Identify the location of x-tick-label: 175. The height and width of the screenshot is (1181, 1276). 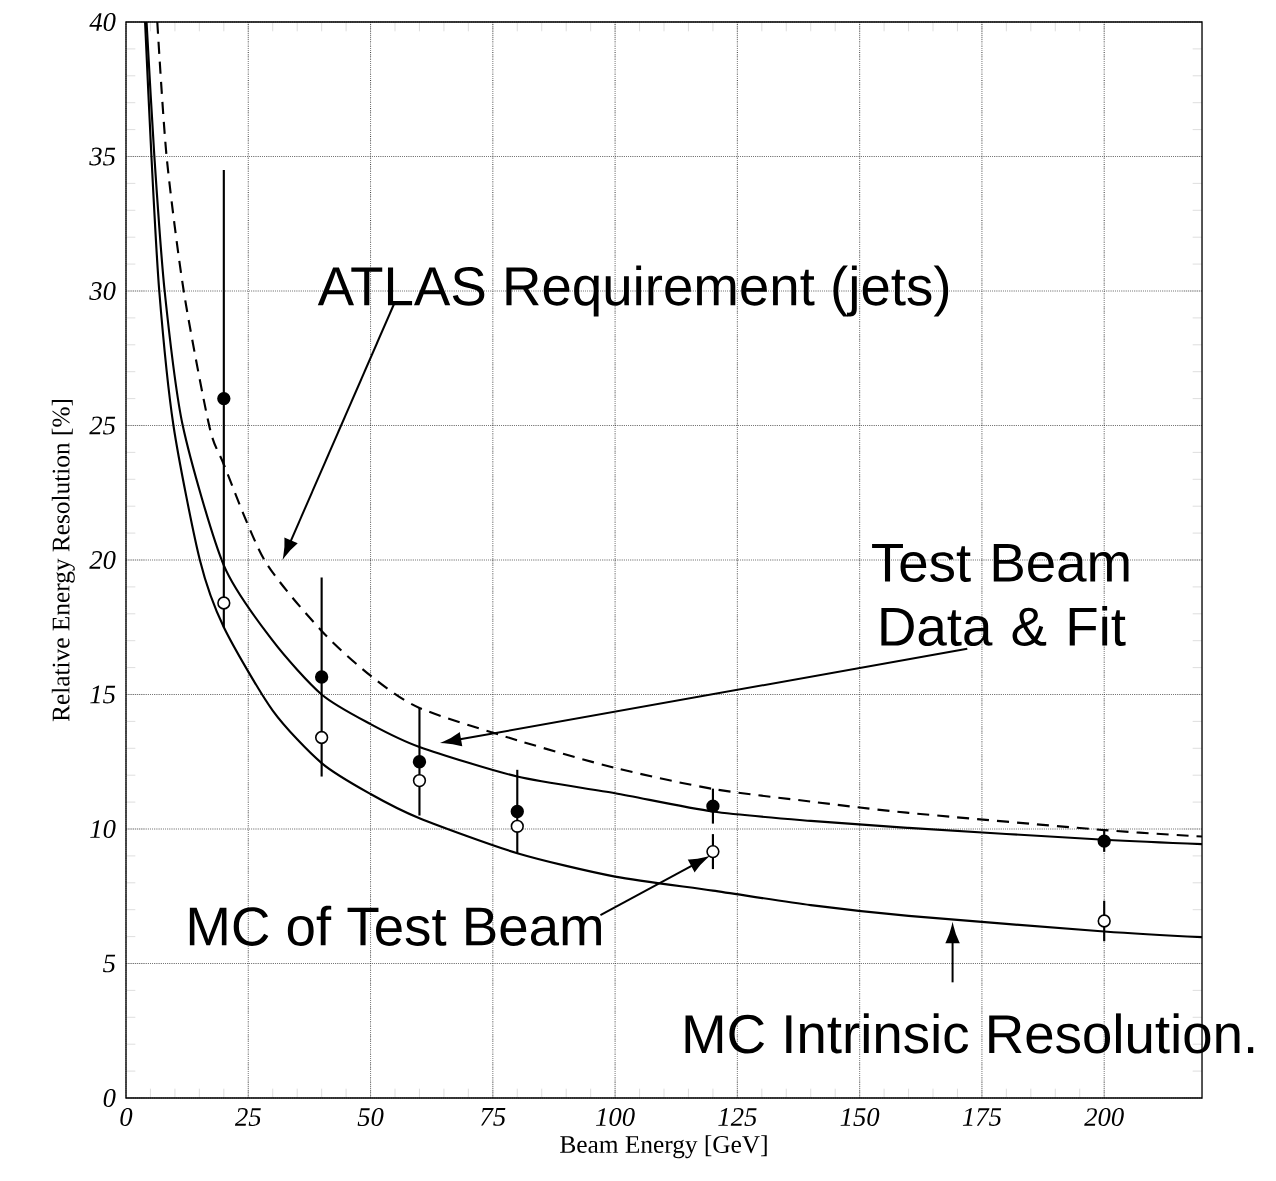
(982, 1117).